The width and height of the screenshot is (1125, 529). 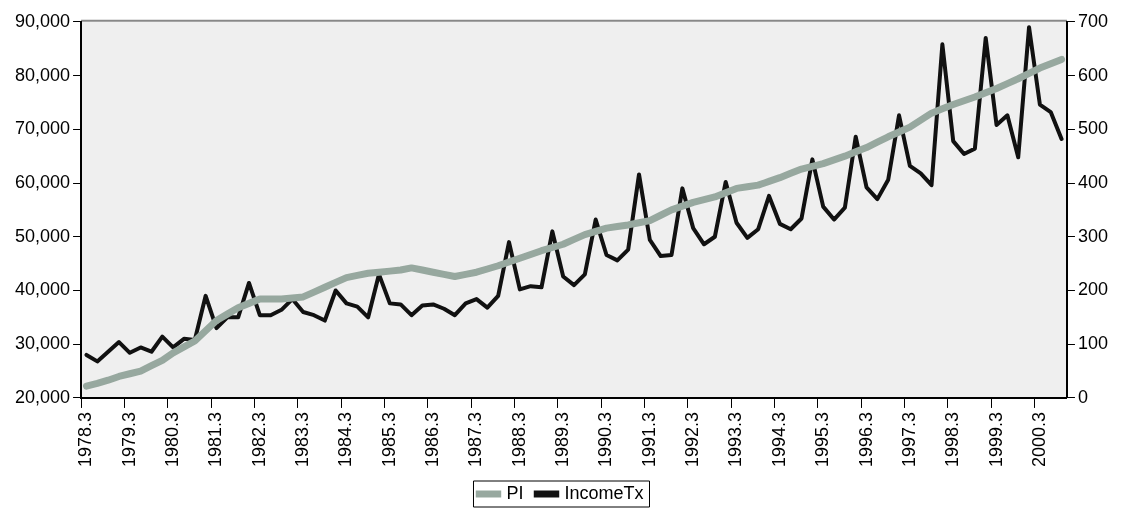 What do you see at coordinates (692, 439) in the screenshot?
I see `x-tick-label: 1992.3` at bounding box center [692, 439].